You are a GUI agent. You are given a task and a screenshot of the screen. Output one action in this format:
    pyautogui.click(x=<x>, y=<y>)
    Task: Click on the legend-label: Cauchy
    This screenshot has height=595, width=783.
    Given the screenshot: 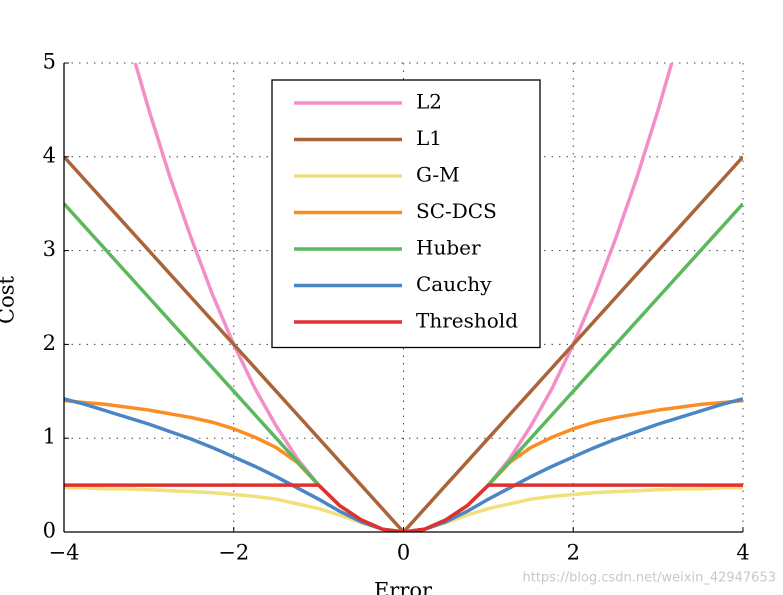 What is the action you would take?
    pyautogui.click(x=454, y=284)
    